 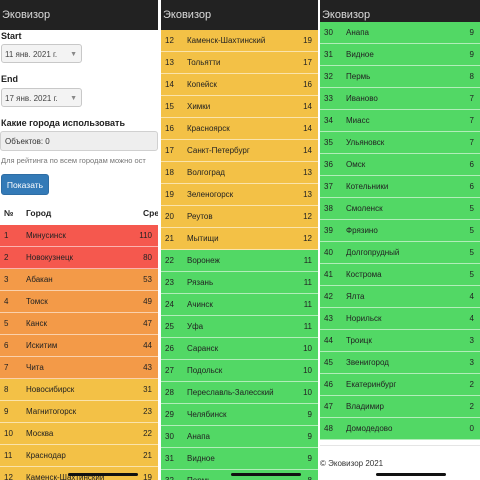 What do you see at coordinates (328, 164) in the screenshot?
I see `rank-number: 36` at bounding box center [328, 164].